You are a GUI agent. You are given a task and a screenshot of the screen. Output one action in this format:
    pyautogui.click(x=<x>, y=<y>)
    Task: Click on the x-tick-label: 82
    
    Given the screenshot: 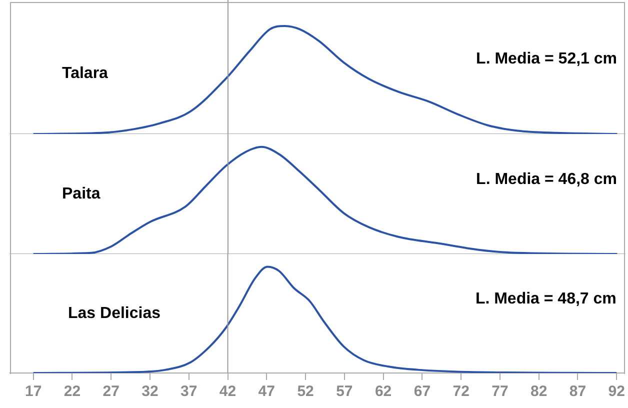 What is the action you would take?
    pyautogui.click(x=539, y=391)
    